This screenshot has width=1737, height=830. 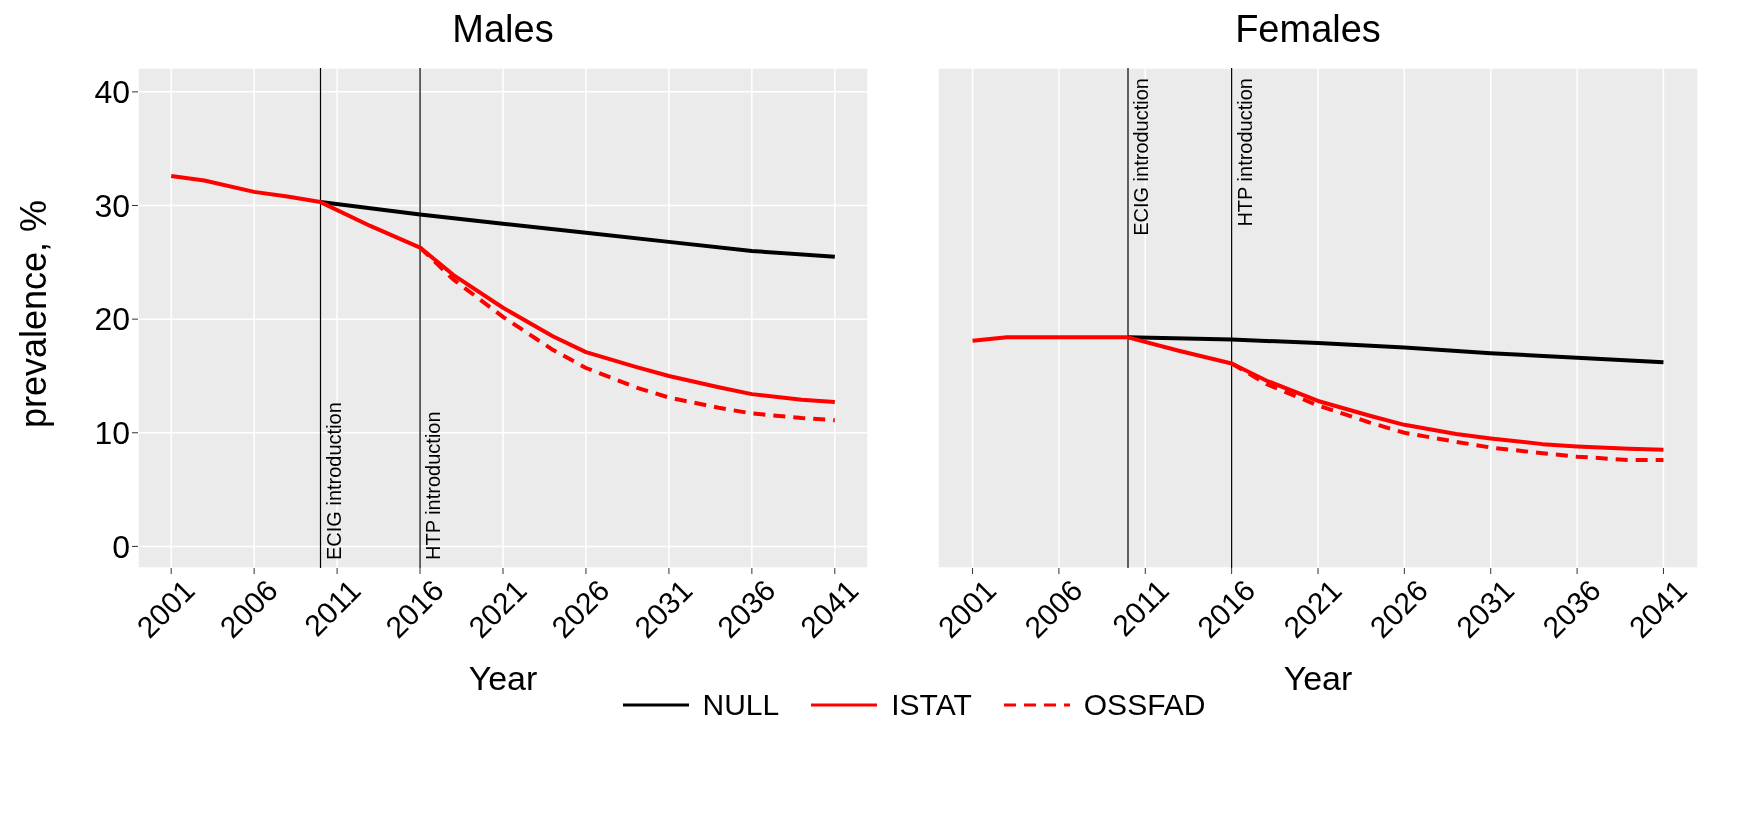 I want to click on legend-label: ISTAT, so click(x=931, y=705).